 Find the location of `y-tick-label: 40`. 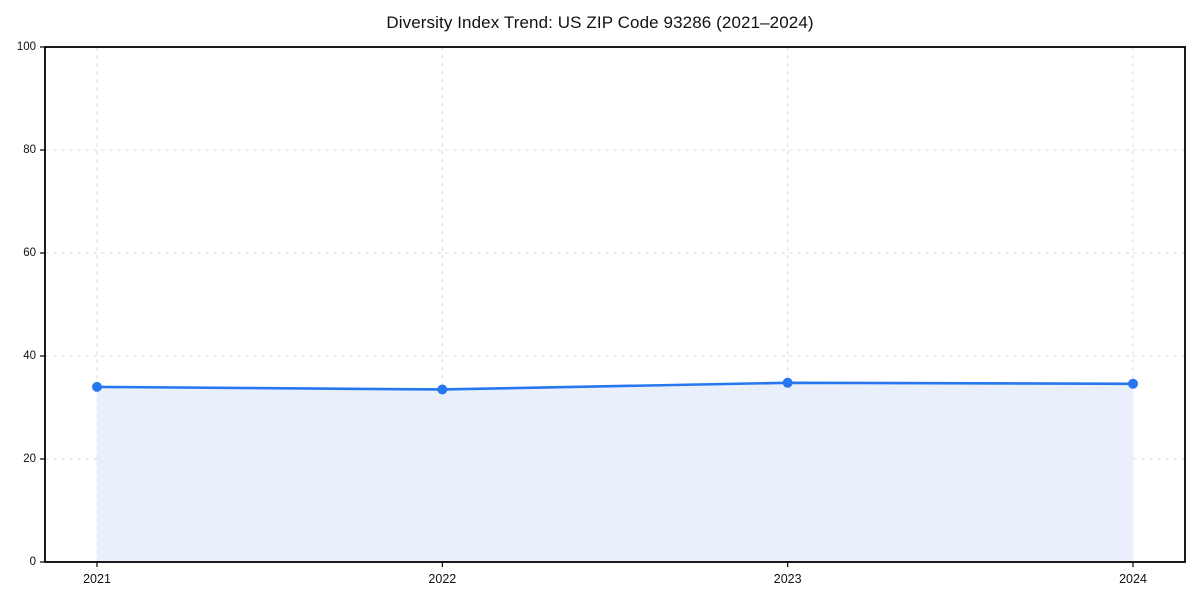

y-tick-label: 40 is located at coordinates (29, 356).